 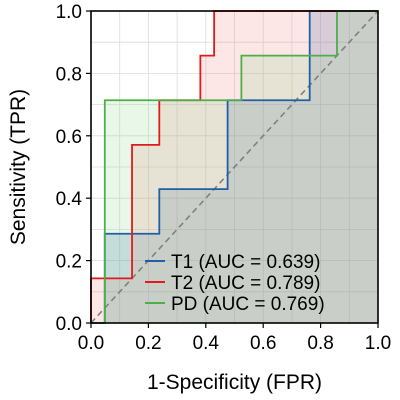 I want to click on y-tick-label: 0.2, so click(x=69, y=262).